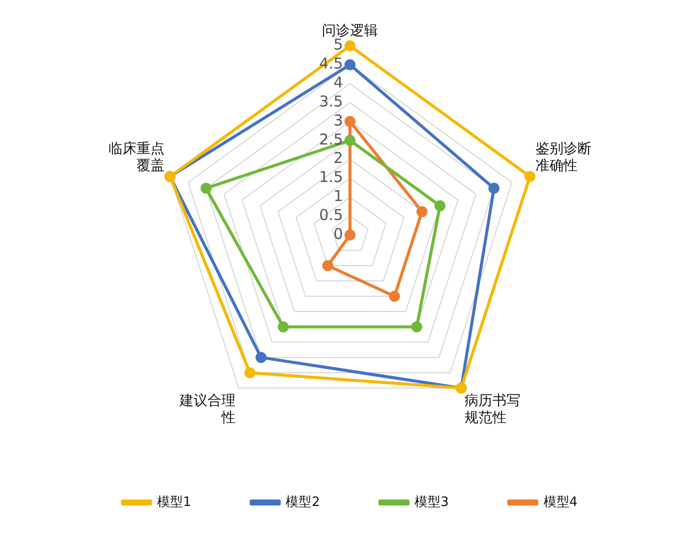 This screenshot has width=700, height=537. I want to click on spoke-label: 病历书写规范性, so click(492, 409).